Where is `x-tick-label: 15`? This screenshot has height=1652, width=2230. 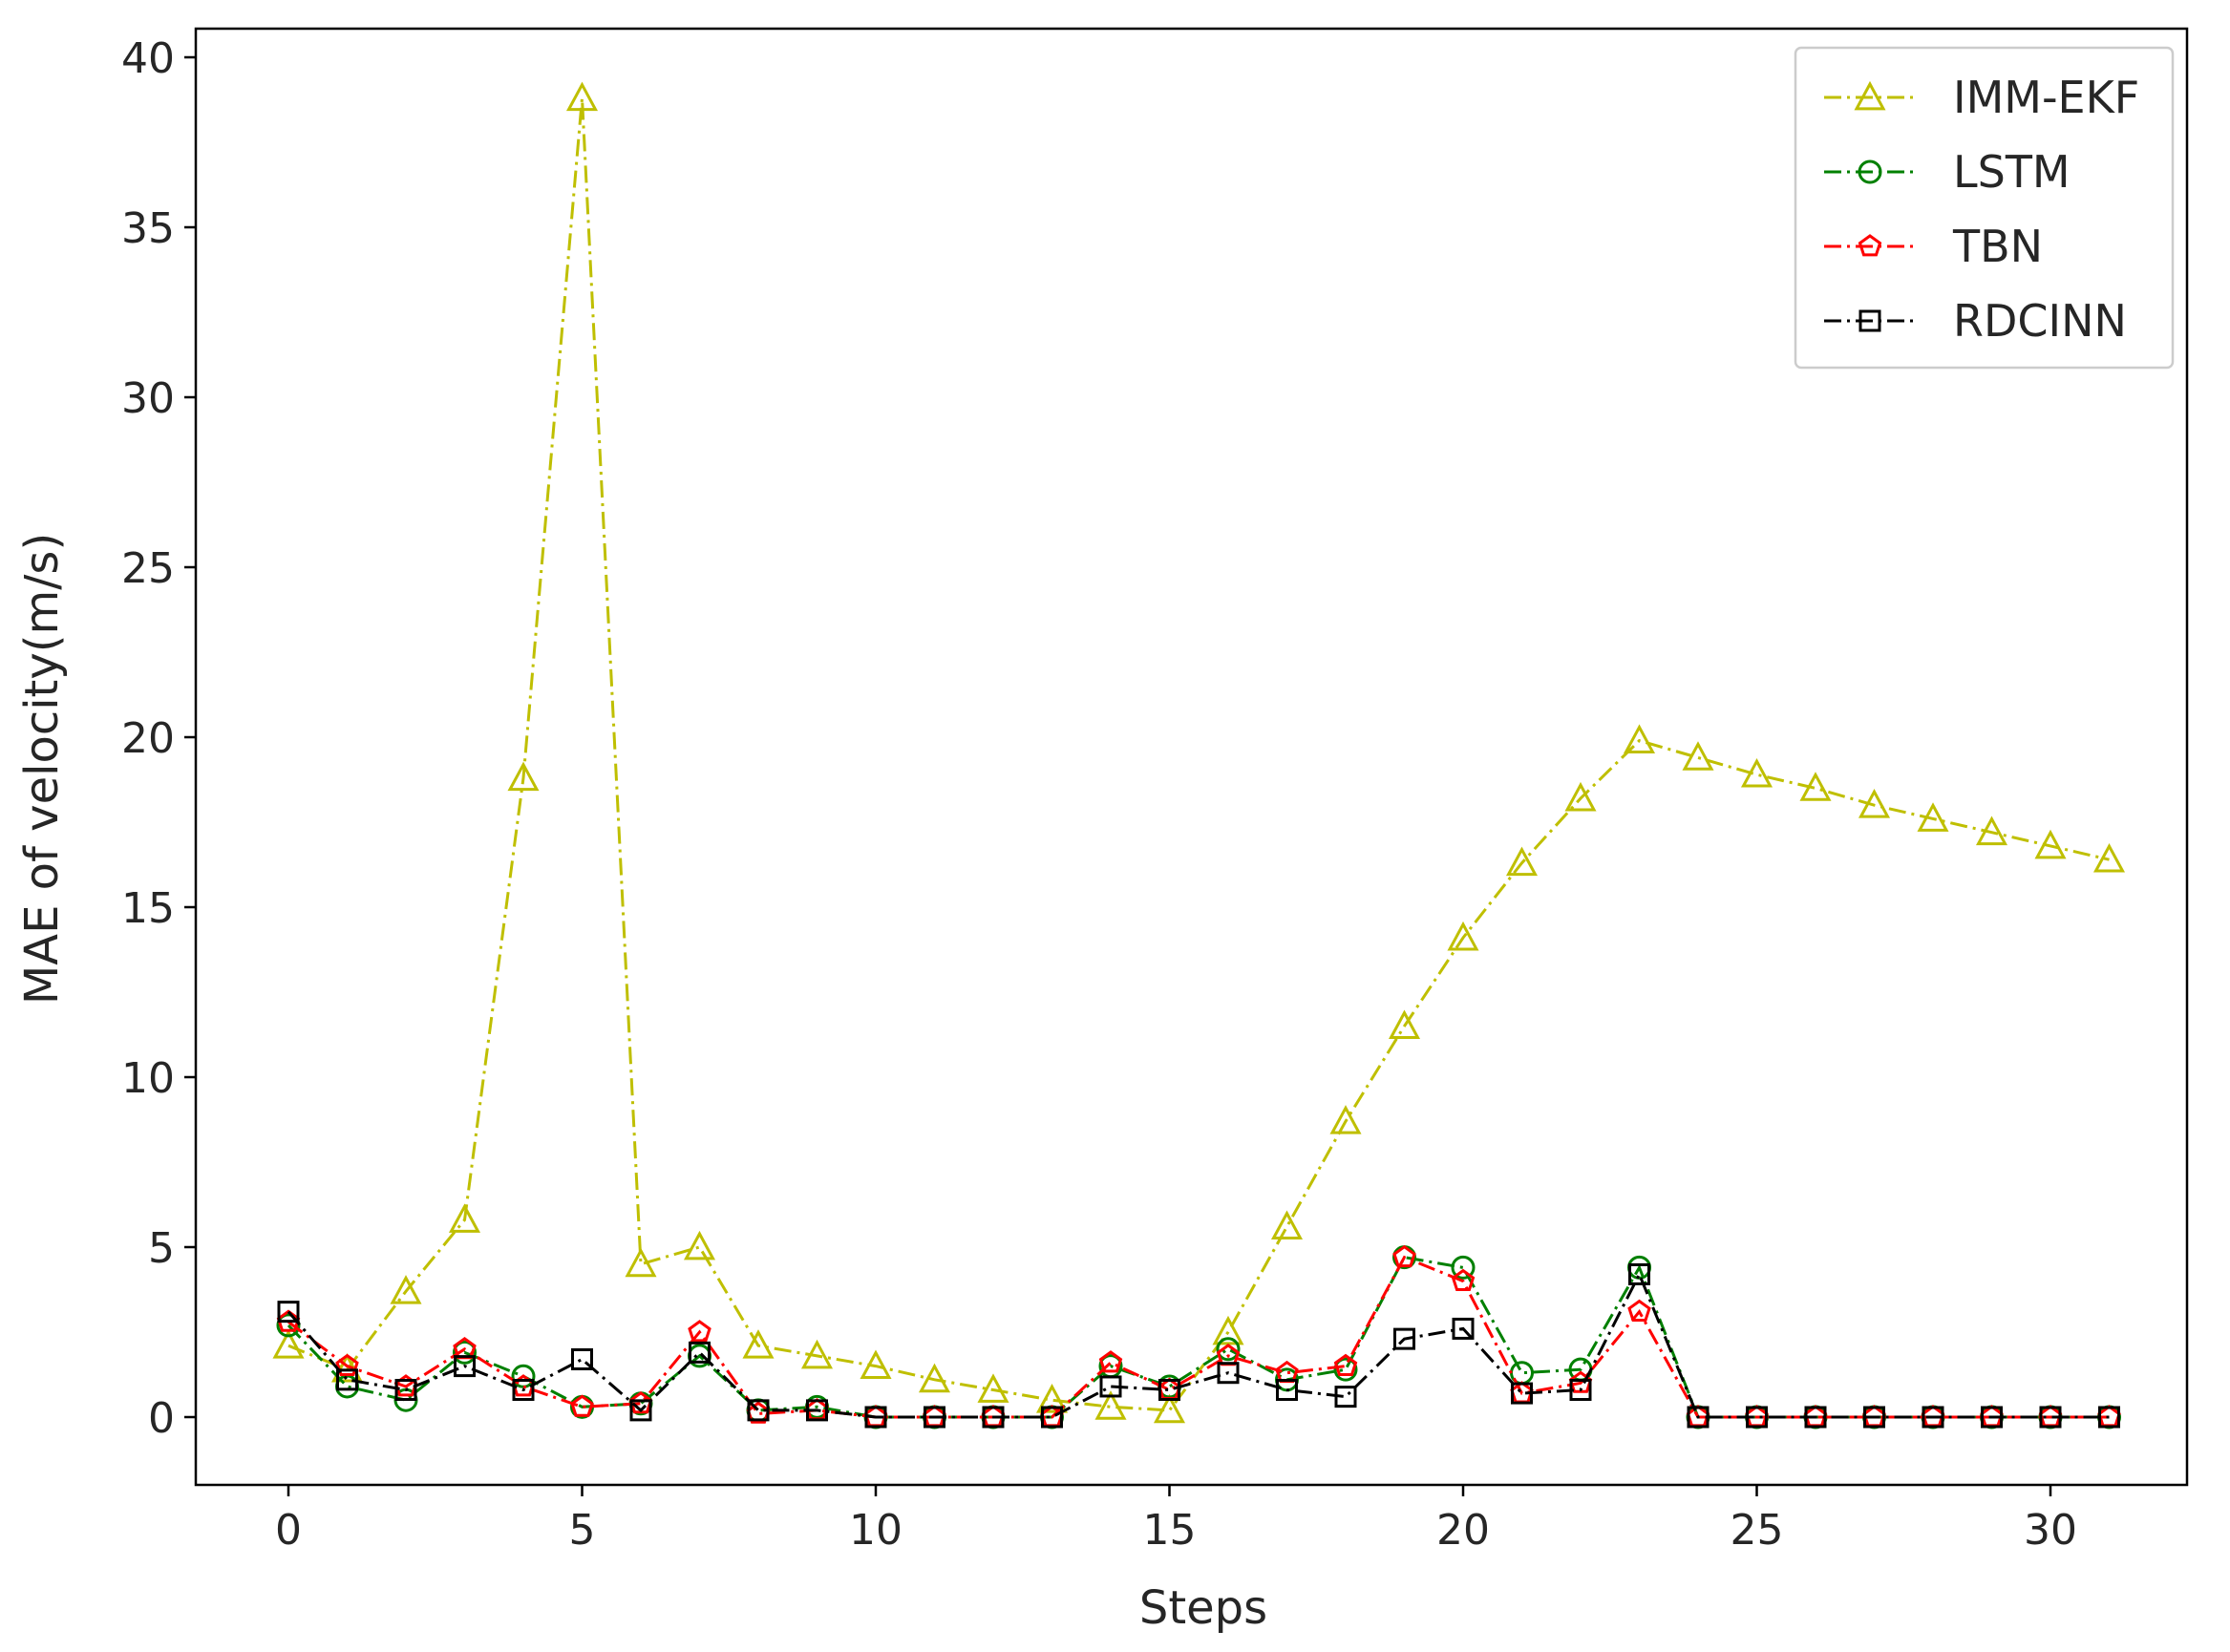 x-tick-label: 15 is located at coordinates (1170, 1530).